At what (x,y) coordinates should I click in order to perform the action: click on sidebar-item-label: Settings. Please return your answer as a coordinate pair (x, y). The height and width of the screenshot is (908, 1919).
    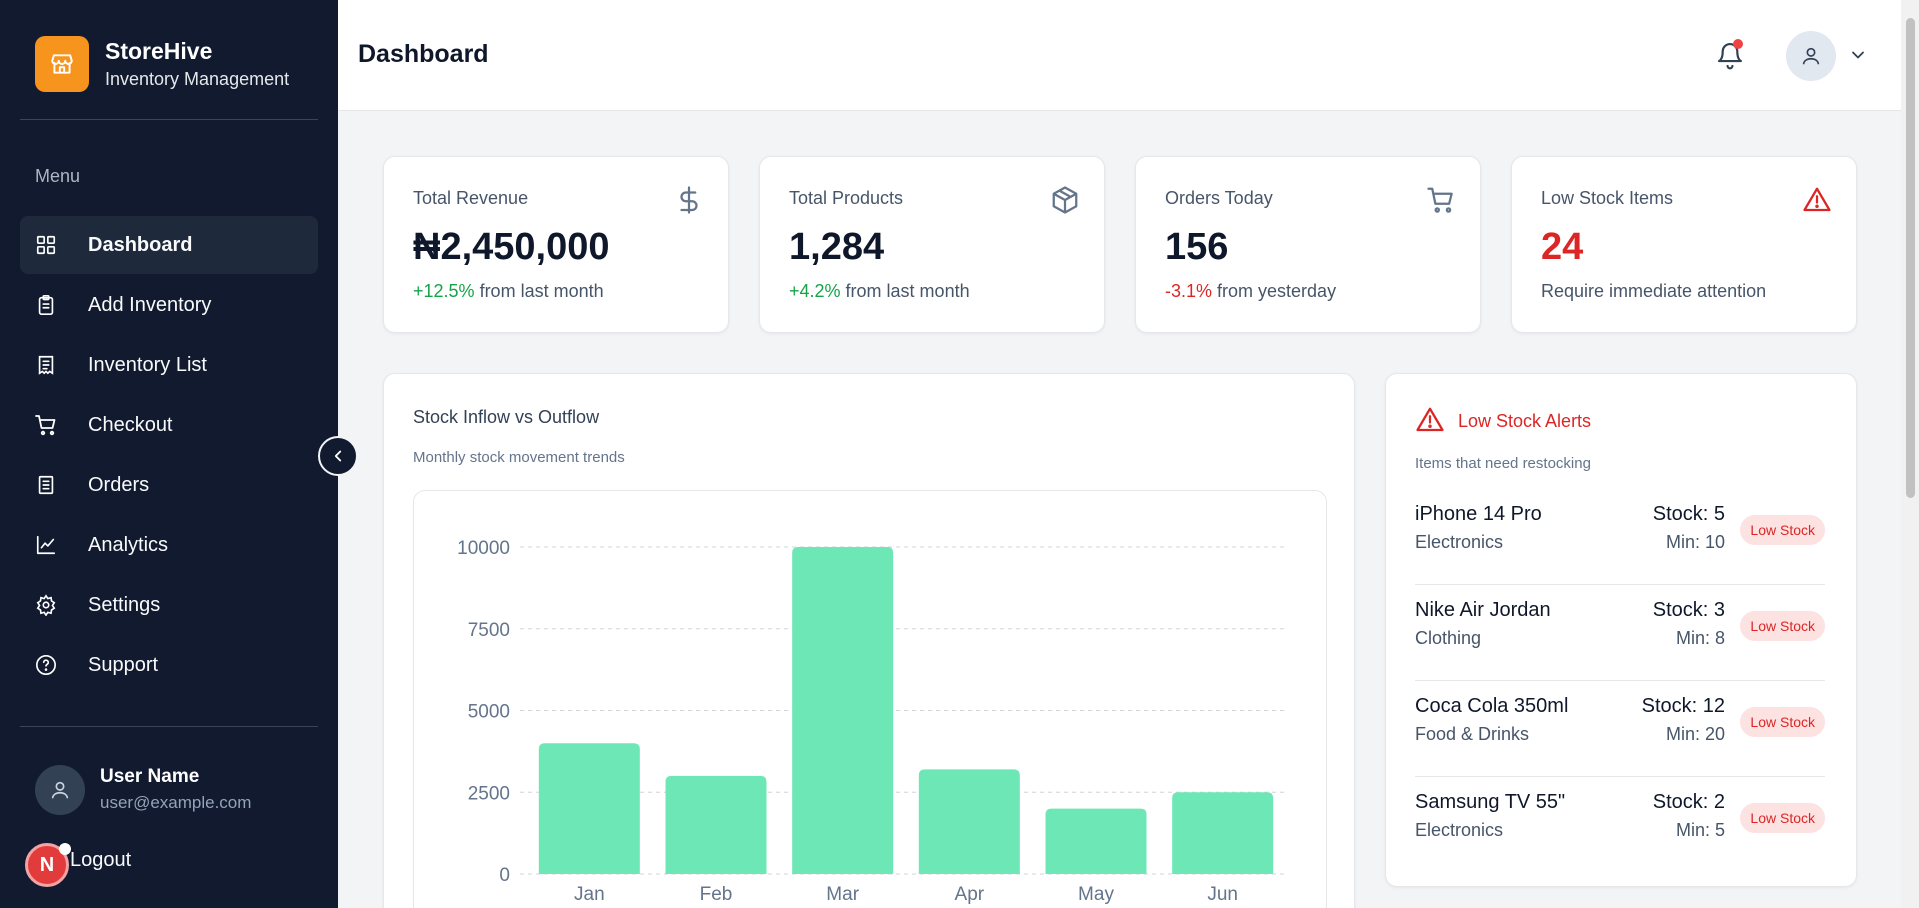
    Looking at the image, I should click on (124, 604).